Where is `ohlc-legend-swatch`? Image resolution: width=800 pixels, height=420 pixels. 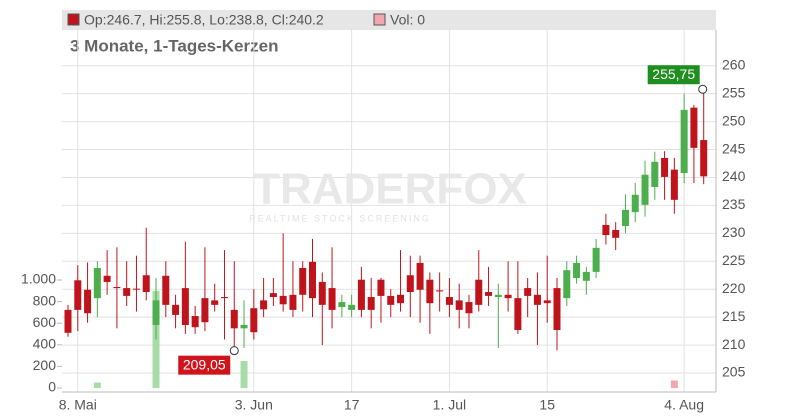
ohlc-legend-swatch is located at coordinates (73, 19).